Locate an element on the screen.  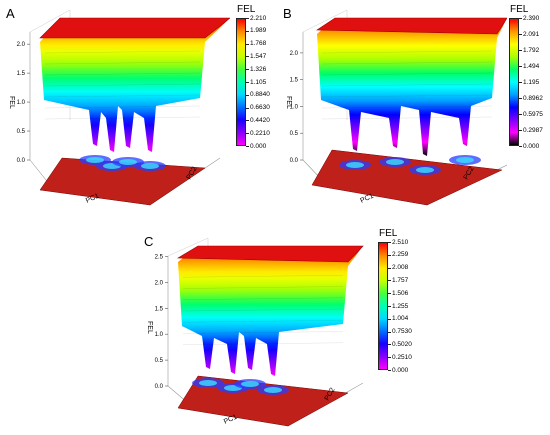
color-scale-tick-label: 2.259 is located at coordinates (400, 255).